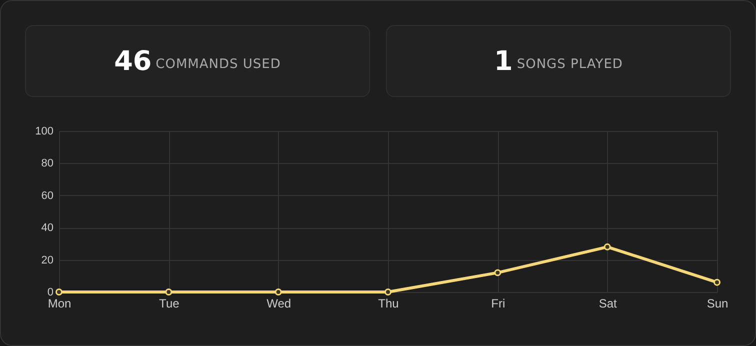  I want to click on text: COMMANDS USED, so click(218, 64).